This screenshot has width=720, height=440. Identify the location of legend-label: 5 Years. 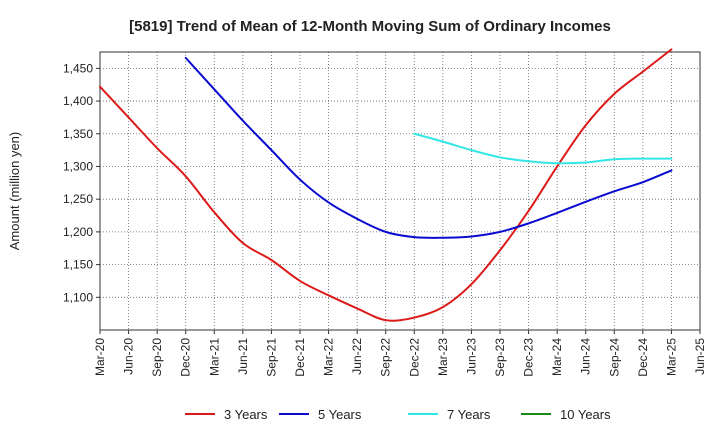
(340, 414).